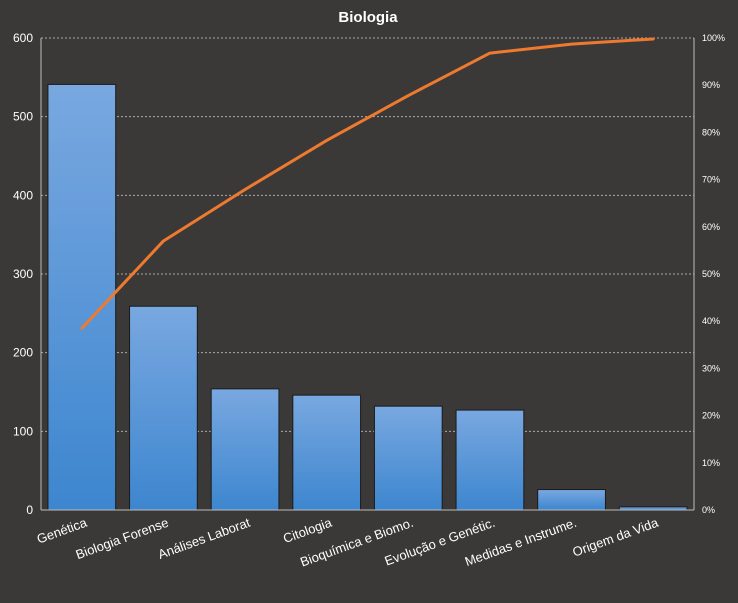  What do you see at coordinates (29, 510) in the screenshot?
I see `y-tick-label: 0` at bounding box center [29, 510].